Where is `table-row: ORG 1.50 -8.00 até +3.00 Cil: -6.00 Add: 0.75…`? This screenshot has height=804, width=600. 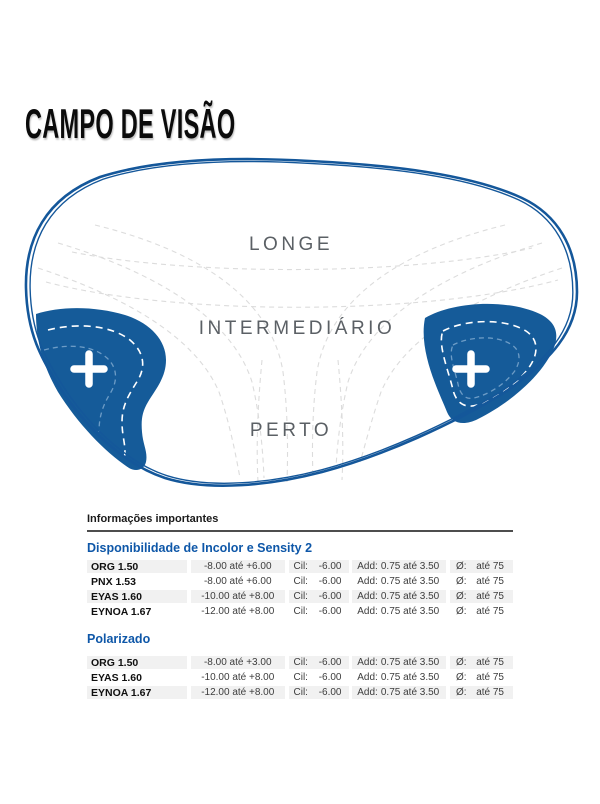
table-row: ORG 1.50 -8.00 até +3.00 Cil: -6.00 Add: 0.75… is located at coordinates (300, 662).